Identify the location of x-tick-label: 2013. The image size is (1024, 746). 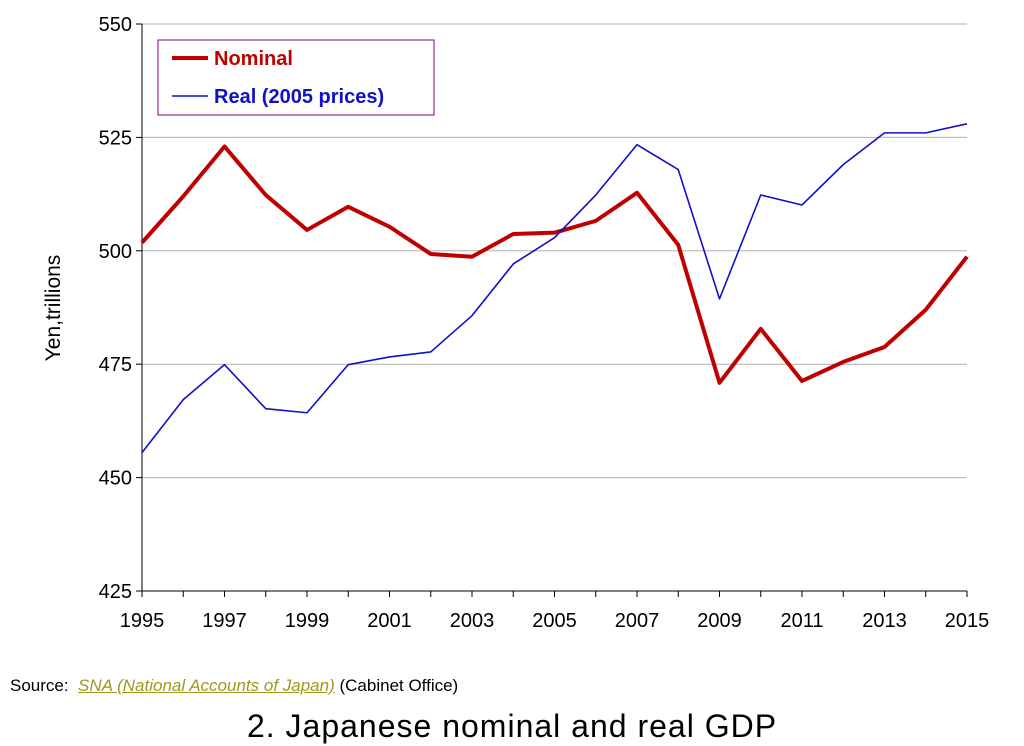
(884, 621).